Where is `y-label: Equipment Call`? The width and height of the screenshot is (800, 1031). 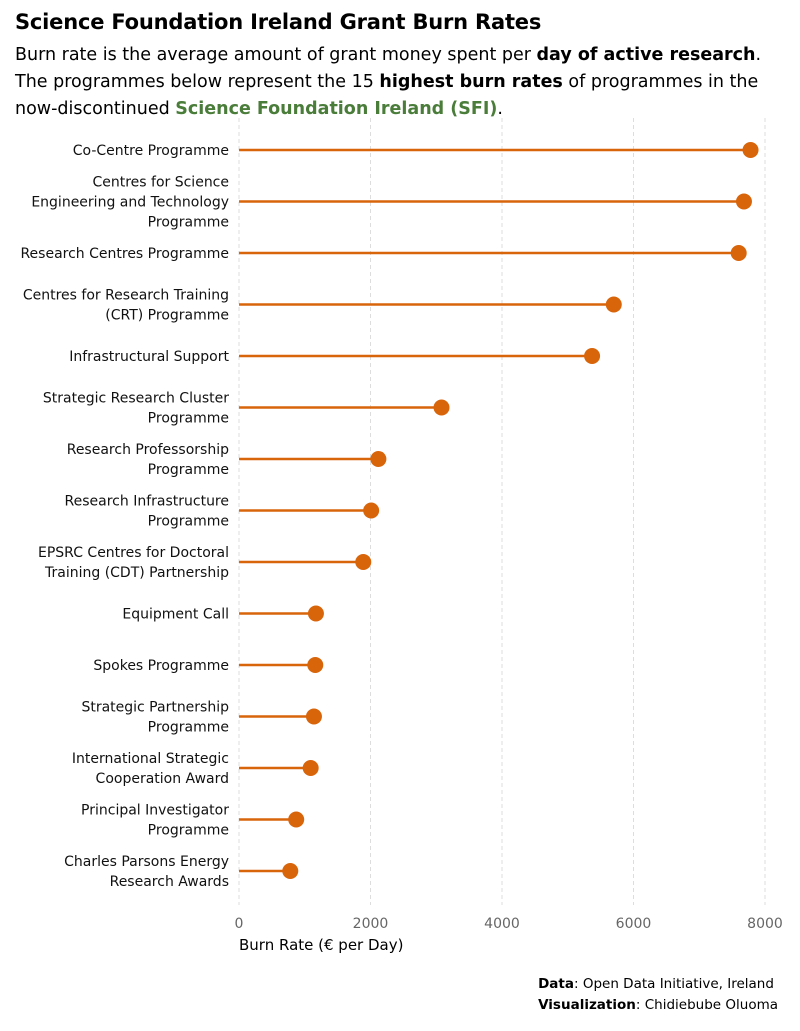 y-label: Equipment Call is located at coordinates (175, 615).